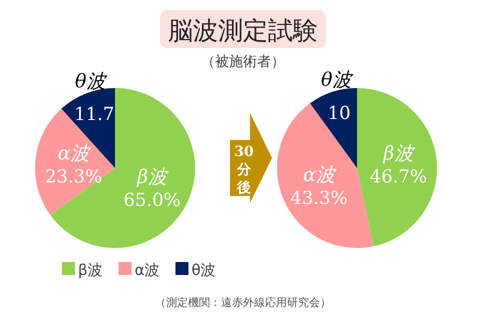 This screenshot has height=320, width=486. What do you see at coordinates (243, 30) in the screenshot?
I see `chart-title: 脳波測定試験` at bounding box center [243, 30].